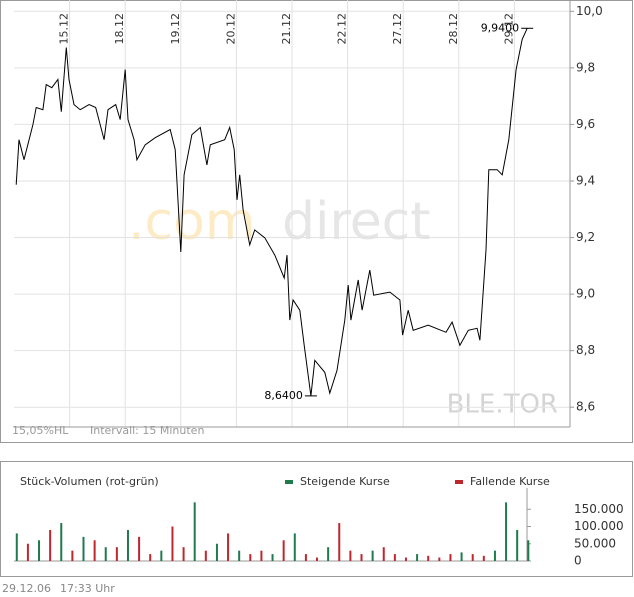  What do you see at coordinates (345, 481) in the screenshot?
I see `legend-label: Steigende Kurse` at bounding box center [345, 481].